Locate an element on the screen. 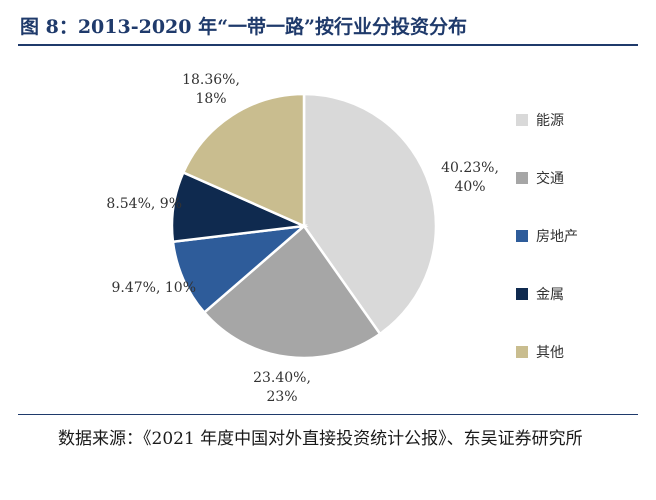 The width and height of the screenshot is (656, 500). slice-data-label-1: 40.23%, 40% is located at coordinates (470, 177).